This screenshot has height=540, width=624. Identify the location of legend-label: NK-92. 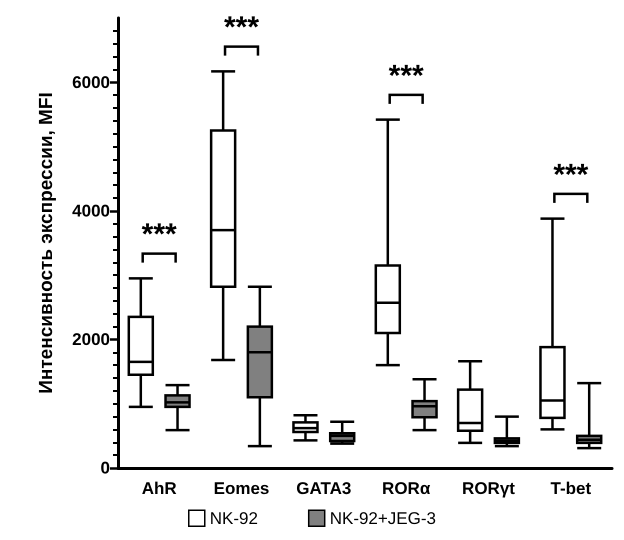
(234, 518).